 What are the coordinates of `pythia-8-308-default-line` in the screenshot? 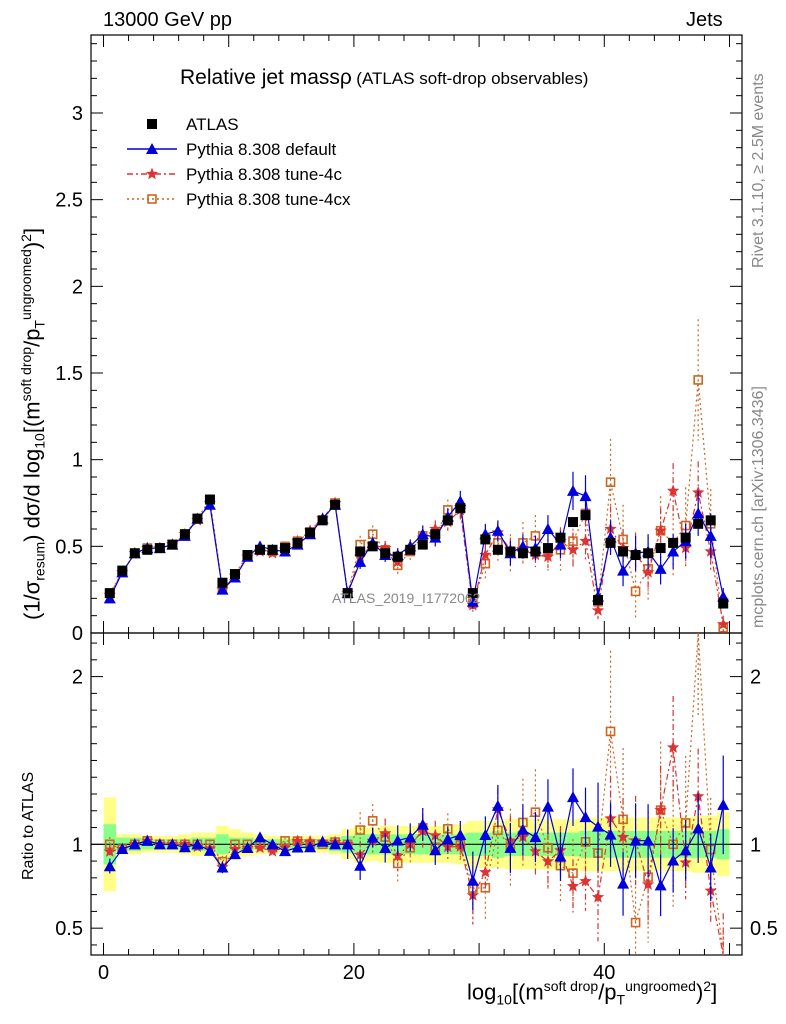 It's located at (416, 546).